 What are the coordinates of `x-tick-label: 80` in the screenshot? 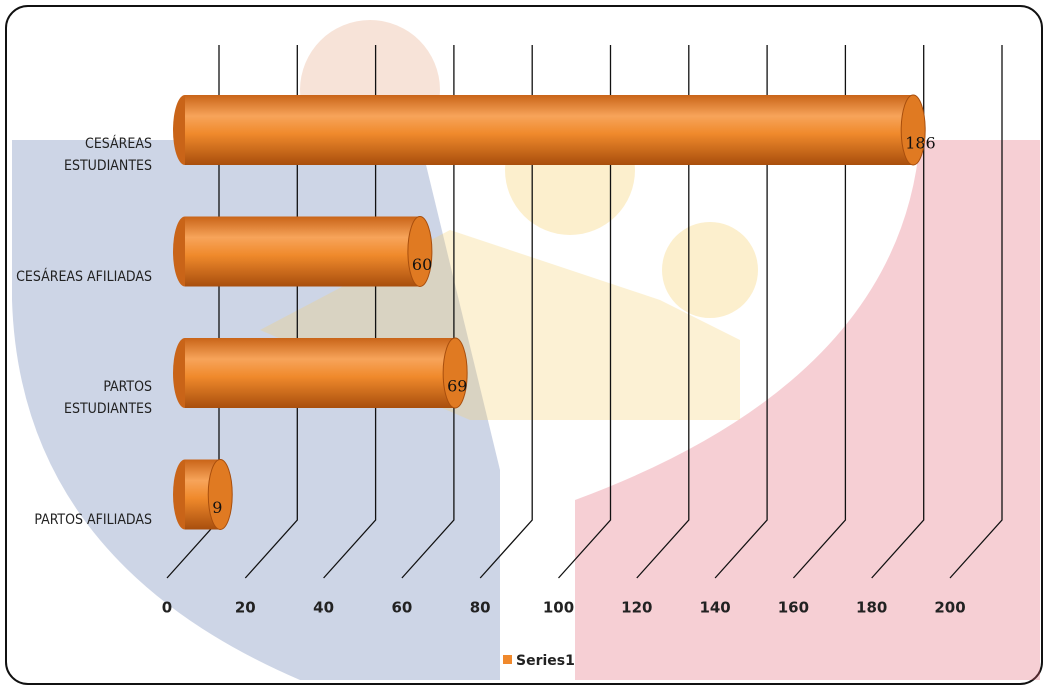 It's located at (480, 608).